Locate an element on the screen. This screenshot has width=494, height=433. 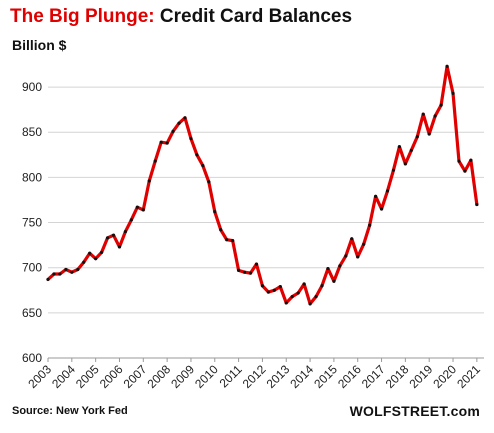
chart-title-highlight: The Big Plunge: is located at coordinates (82, 16).